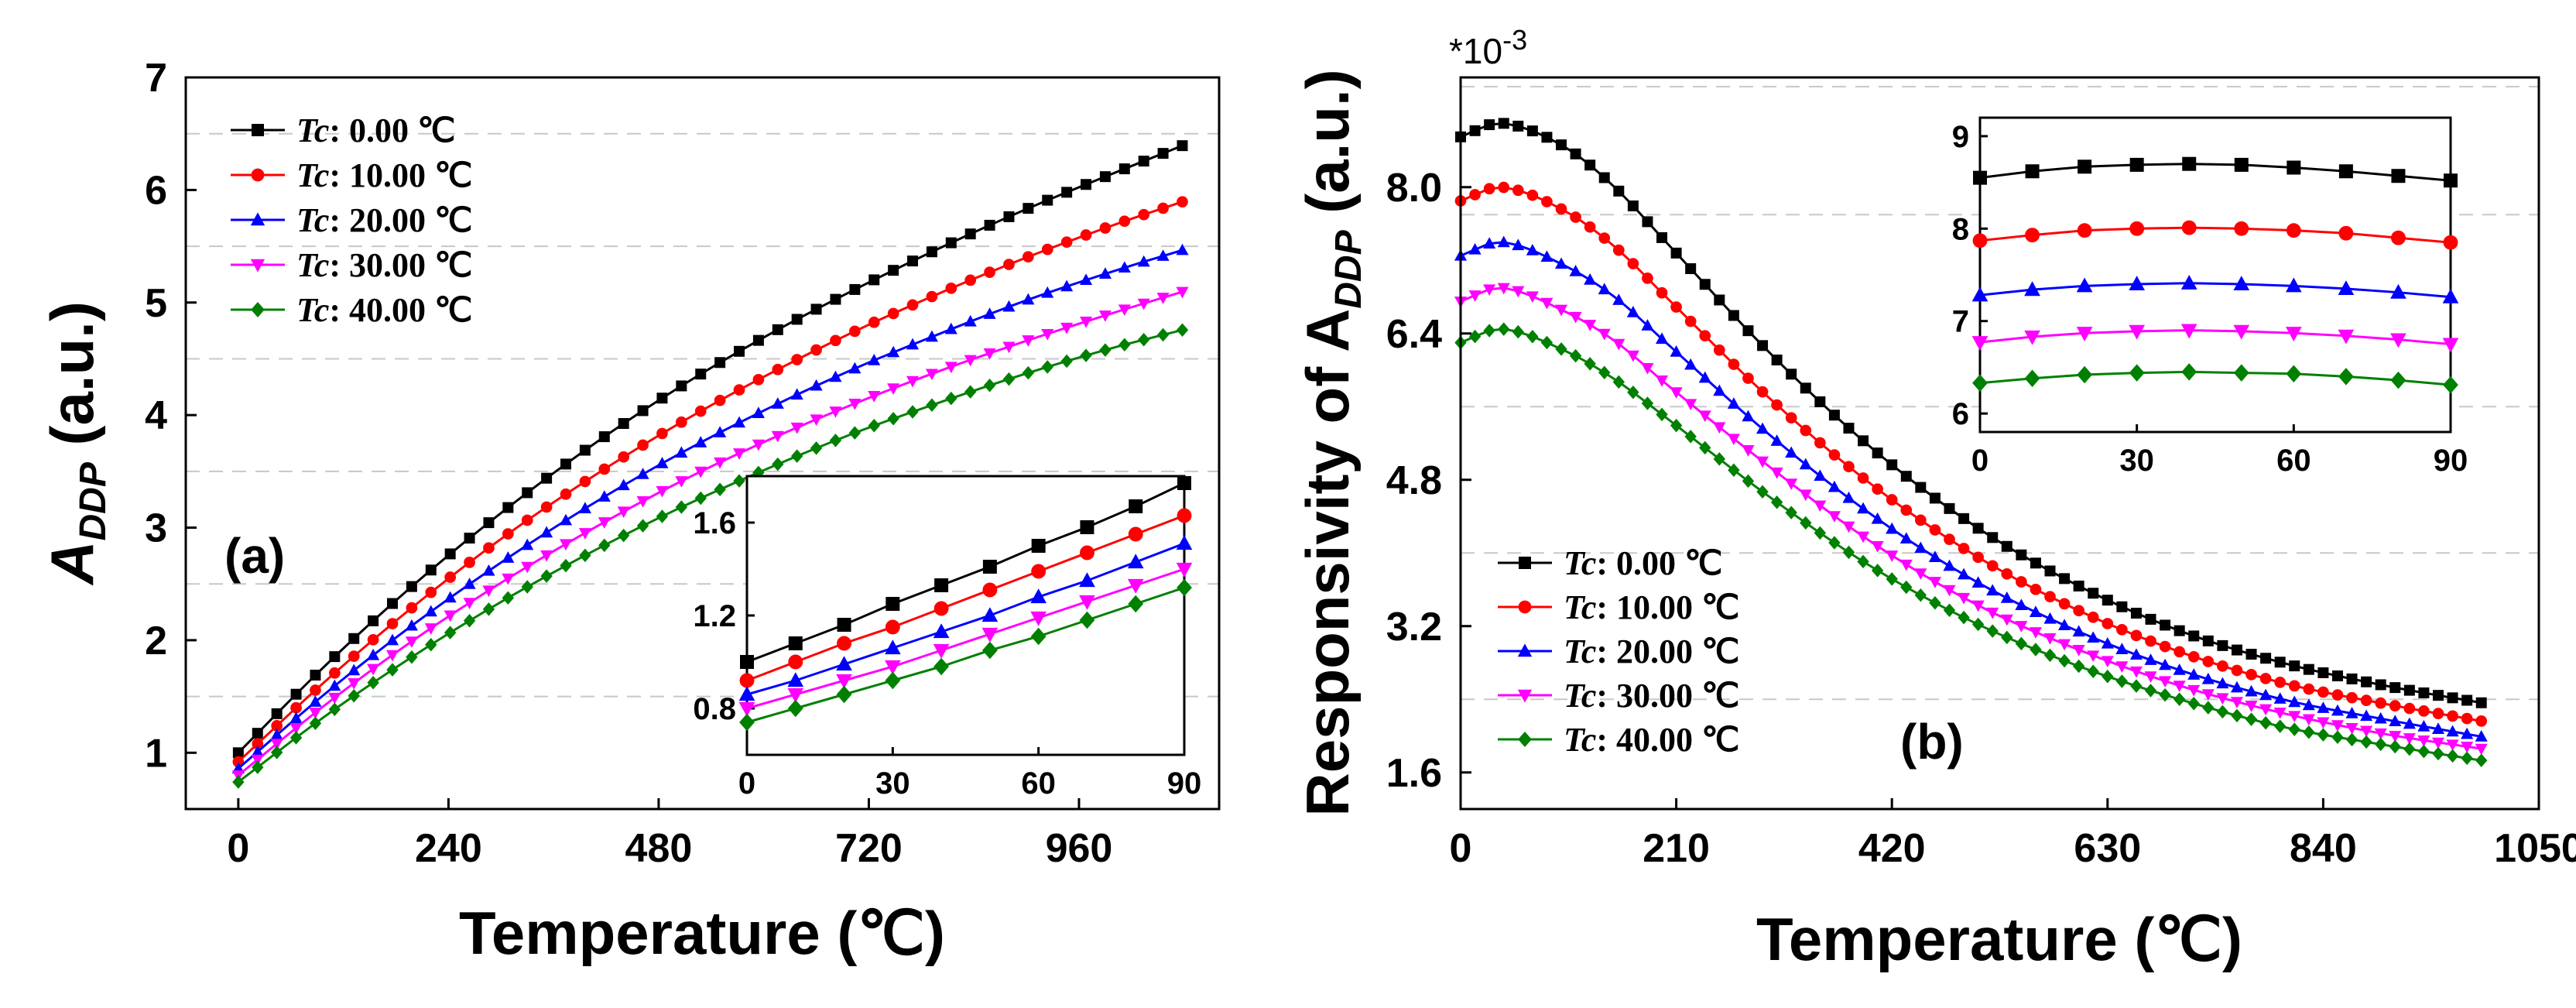 This screenshot has height=1008, width=2576. What do you see at coordinates (1348, 268) in the screenshot?
I see `panel-b-y-axis-title-subscript: DDP` at bounding box center [1348, 268].